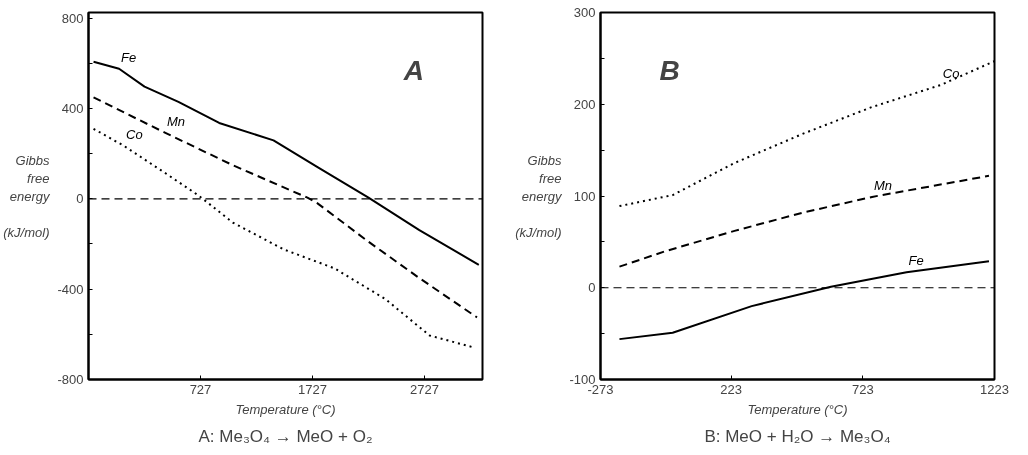 The height and width of the screenshot is (455, 1028). What do you see at coordinates (200, 389) in the screenshot?
I see `x-tick-label: 727` at bounding box center [200, 389].